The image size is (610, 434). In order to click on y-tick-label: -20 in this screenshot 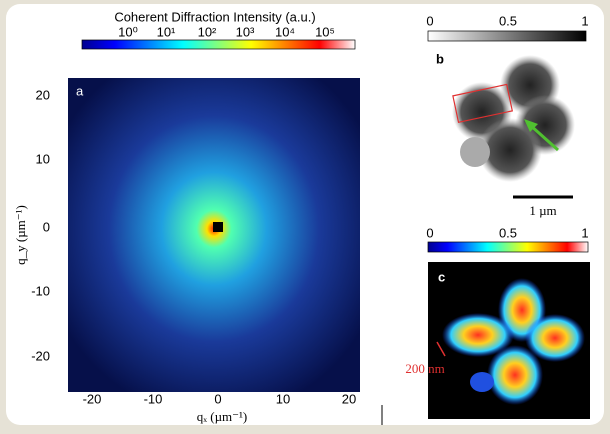, I will do `click(40, 355)`.